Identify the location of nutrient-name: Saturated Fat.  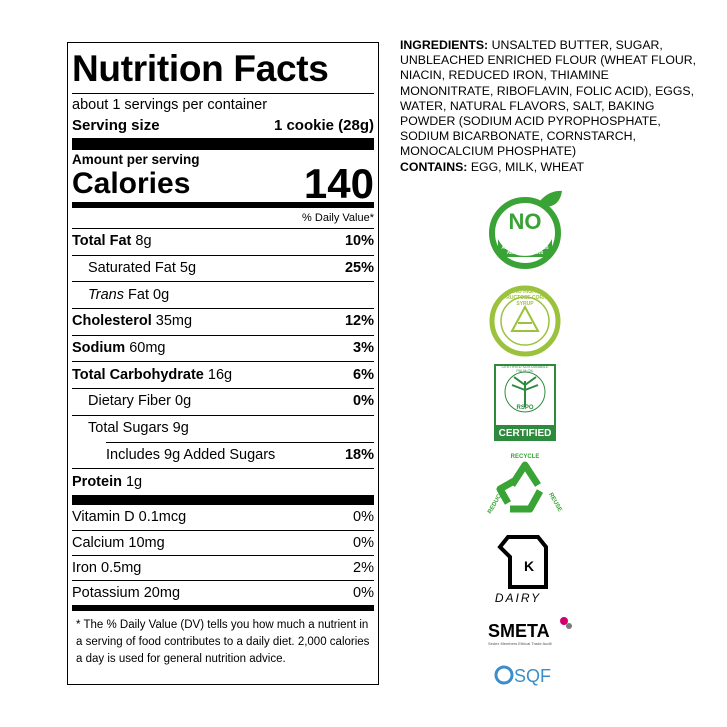
(132, 268).